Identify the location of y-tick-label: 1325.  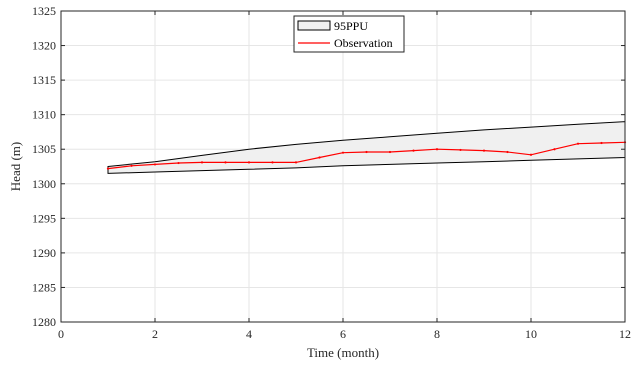
(44, 11).